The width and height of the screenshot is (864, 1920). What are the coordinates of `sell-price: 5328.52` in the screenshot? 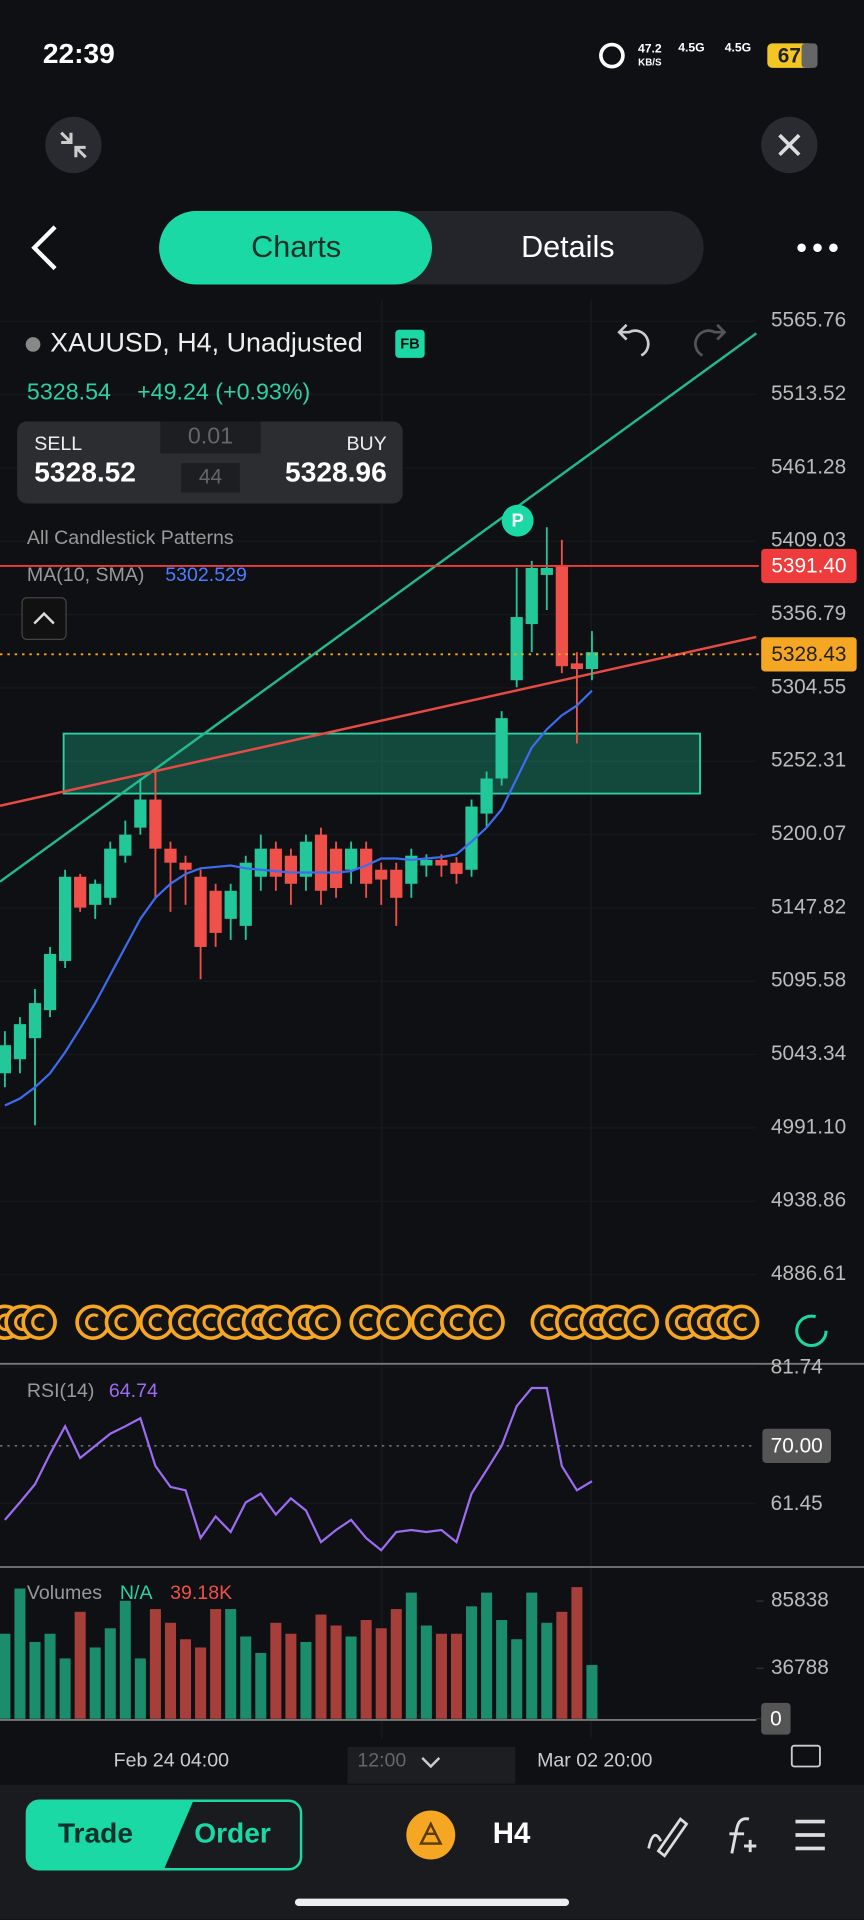 It's located at (85, 472).